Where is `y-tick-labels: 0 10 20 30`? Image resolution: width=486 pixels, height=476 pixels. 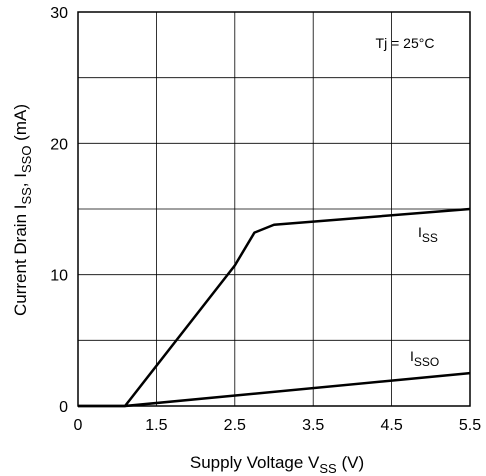
y-tick-labels: 0 10 20 30 is located at coordinates (59, 210).